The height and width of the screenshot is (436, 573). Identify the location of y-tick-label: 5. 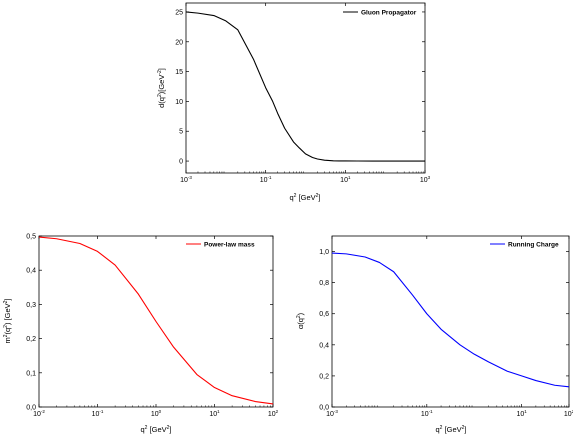
(181, 132).